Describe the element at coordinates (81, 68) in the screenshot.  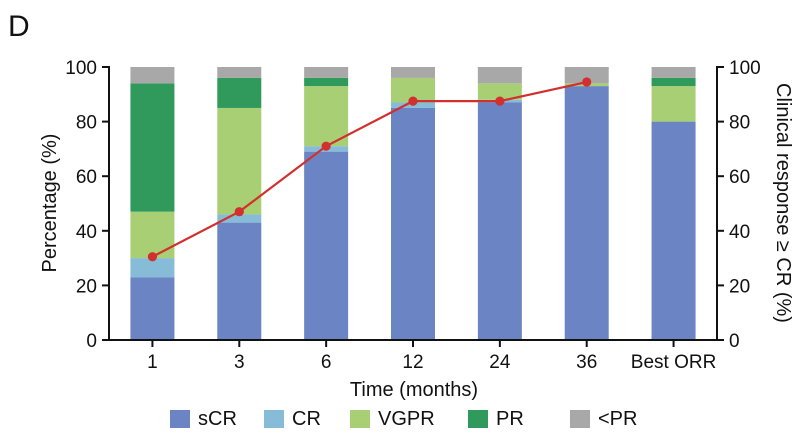
I see `y-tick-label: 100` at that location.